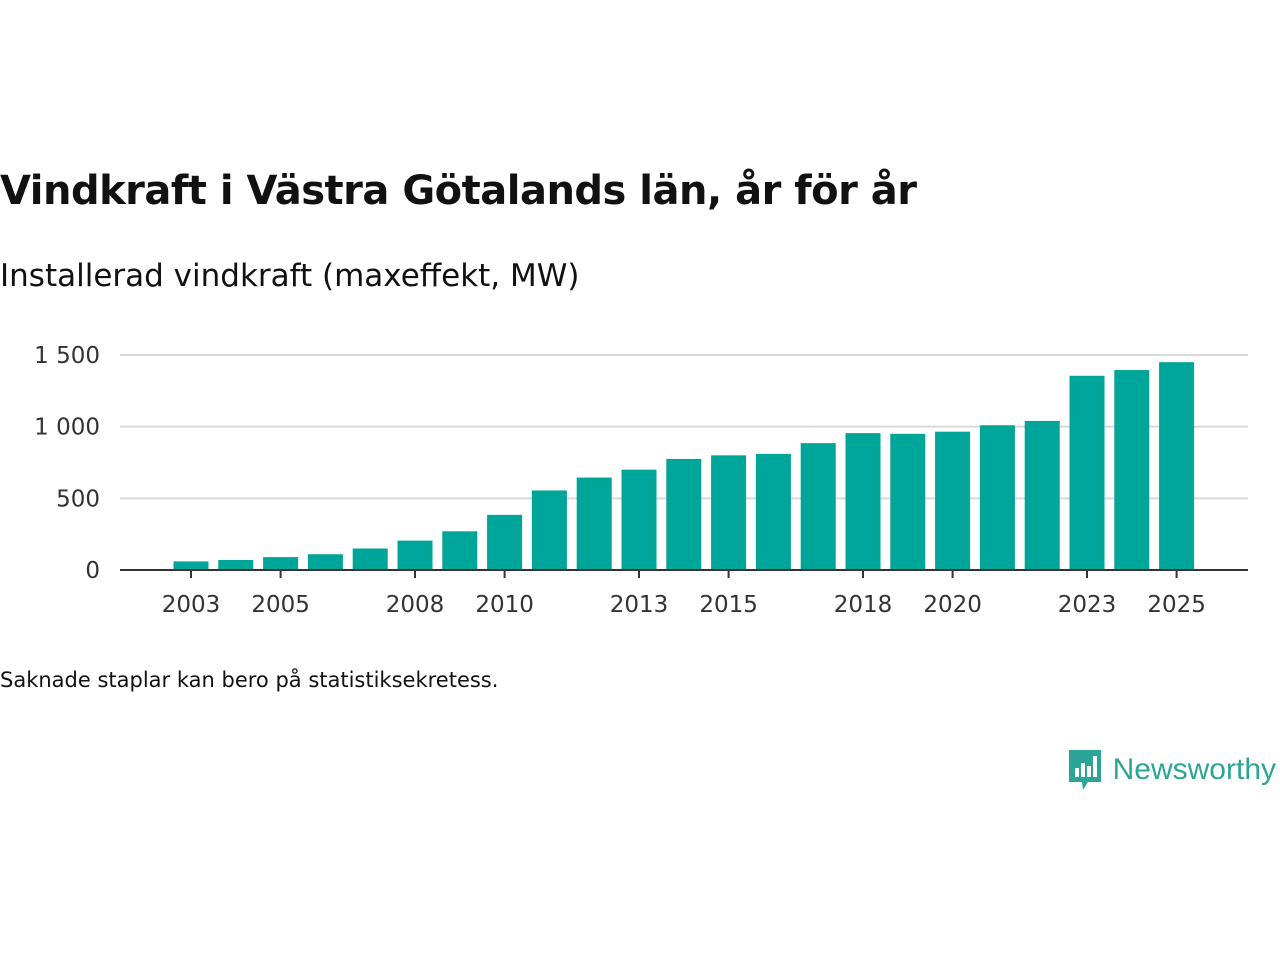  I want to click on brand-name: Newsworthy, so click(1194, 769).